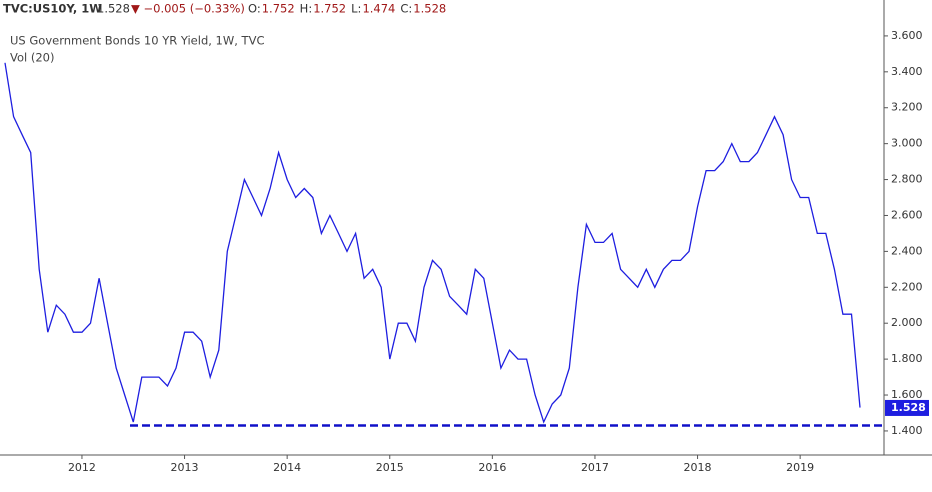  Describe the element at coordinates (254, 9) in the screenshot. I see `header-ohlc-key: O:` at that location.